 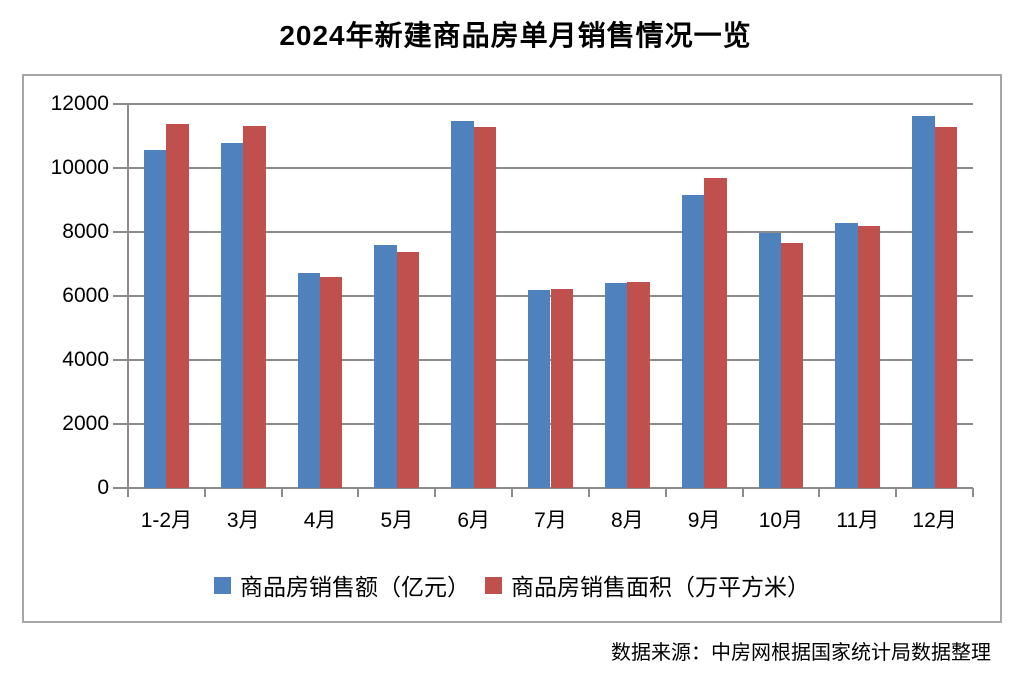 What do you see at coordinates (550, 520) in the screenshot?
I see `x-axis-label: 7月` at bounding box center [550, 520].